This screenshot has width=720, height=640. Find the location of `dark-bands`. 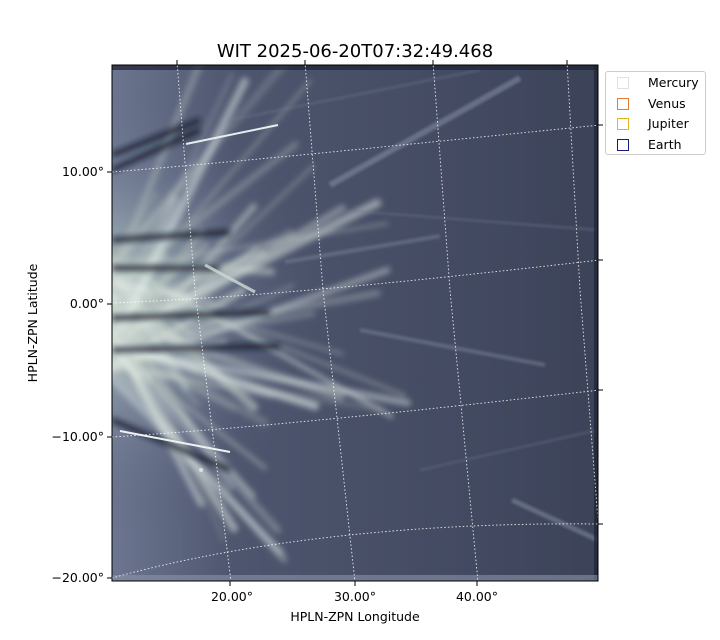

dark-bands is located at coordinates (196, 295).